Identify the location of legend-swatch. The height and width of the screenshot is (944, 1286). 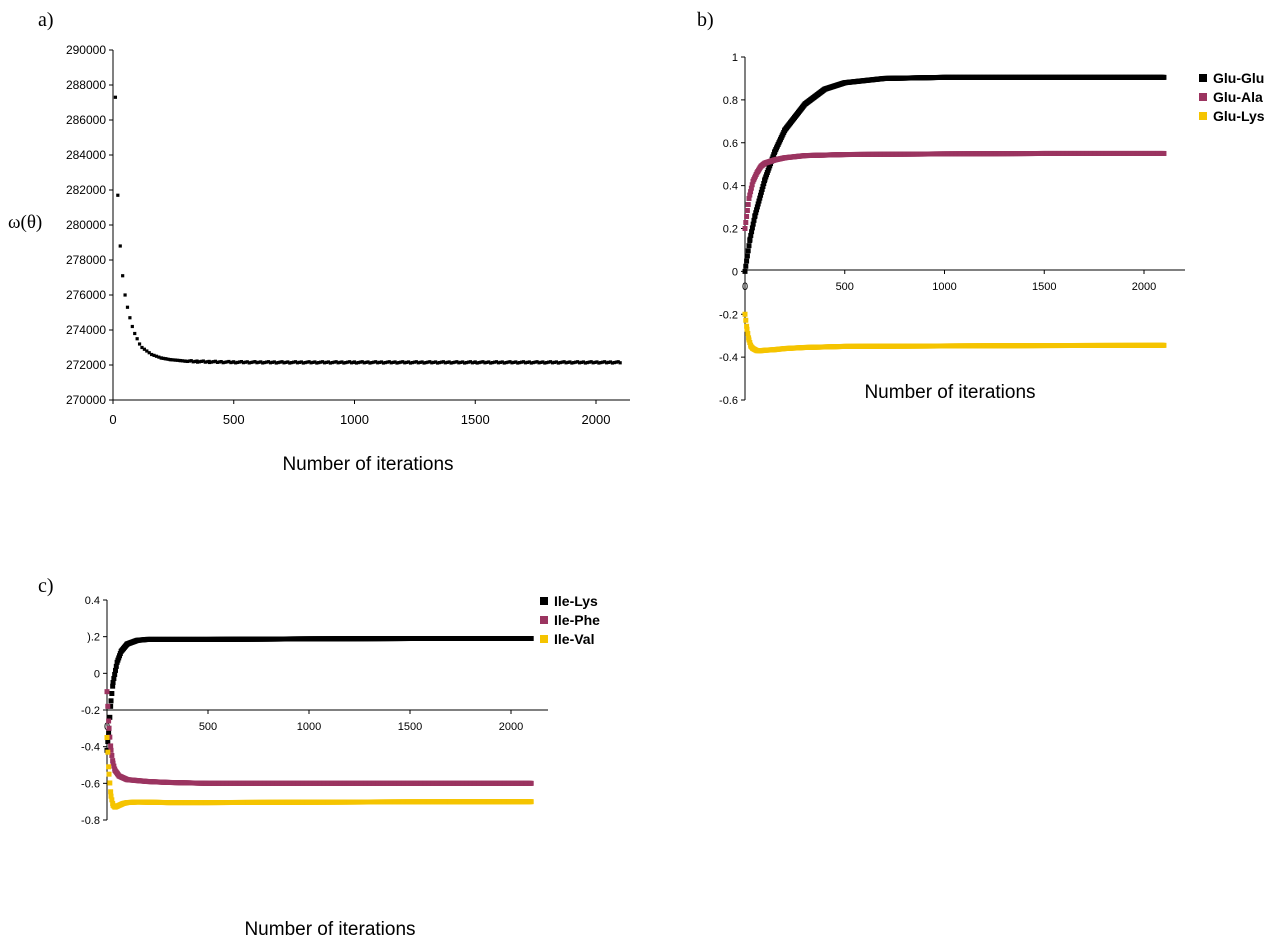
(544, 639).